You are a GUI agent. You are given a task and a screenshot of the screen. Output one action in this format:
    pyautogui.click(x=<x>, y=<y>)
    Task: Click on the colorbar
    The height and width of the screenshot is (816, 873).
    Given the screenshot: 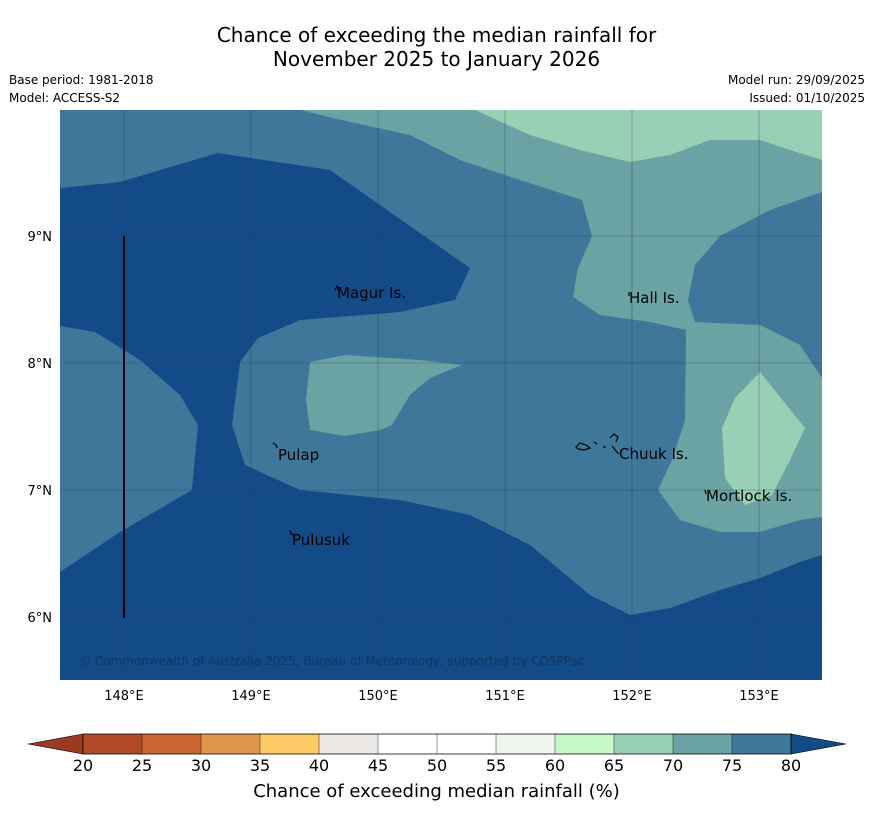 What is the action you would take?
    pyautogui.click(x=437, y=744)
    